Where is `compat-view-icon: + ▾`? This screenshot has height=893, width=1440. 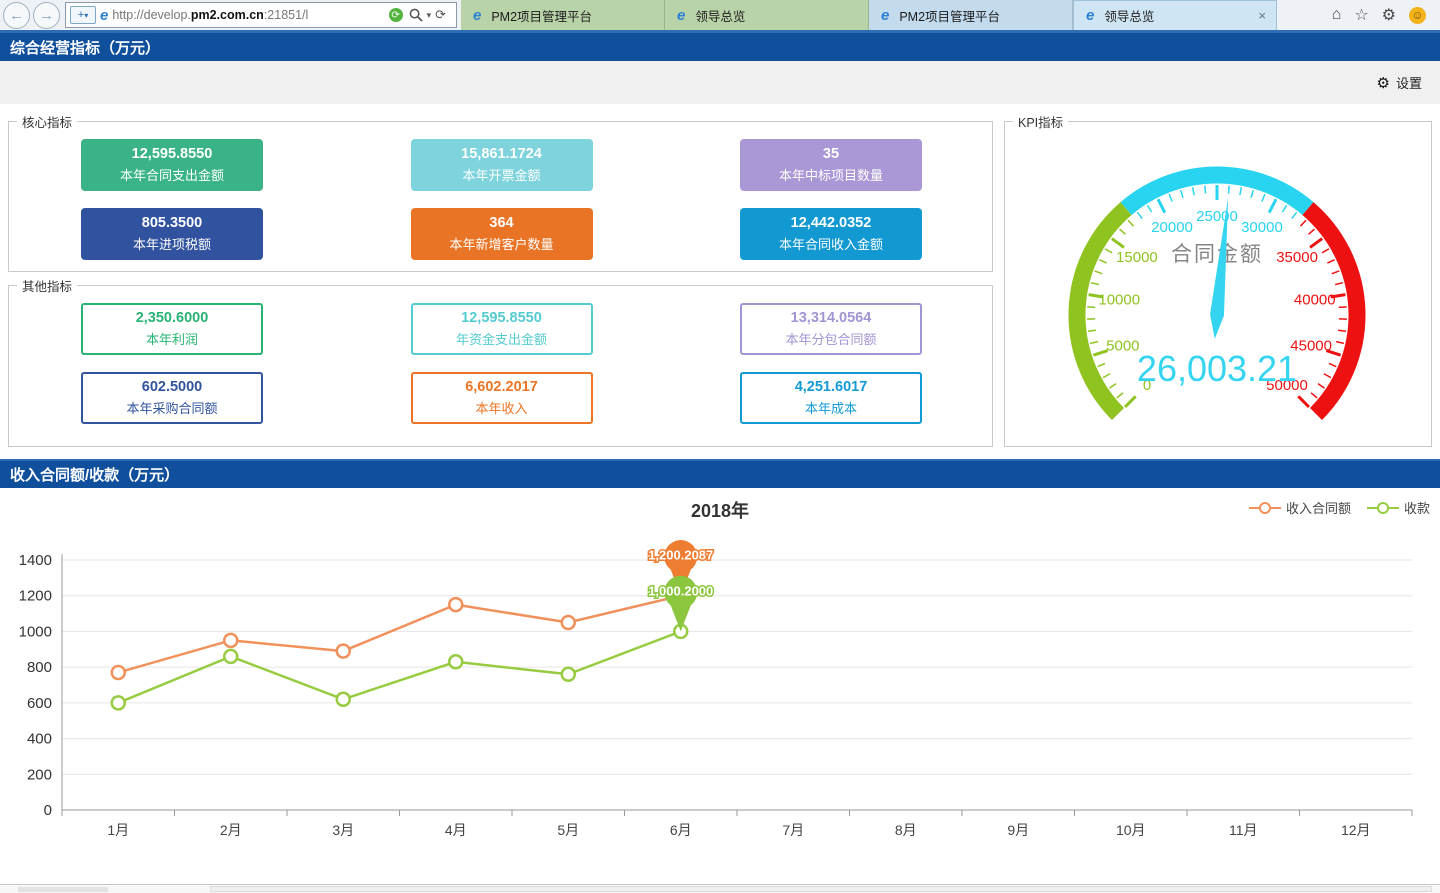 compat-view-icon: + ▾ is located at coordinates (83, 15).